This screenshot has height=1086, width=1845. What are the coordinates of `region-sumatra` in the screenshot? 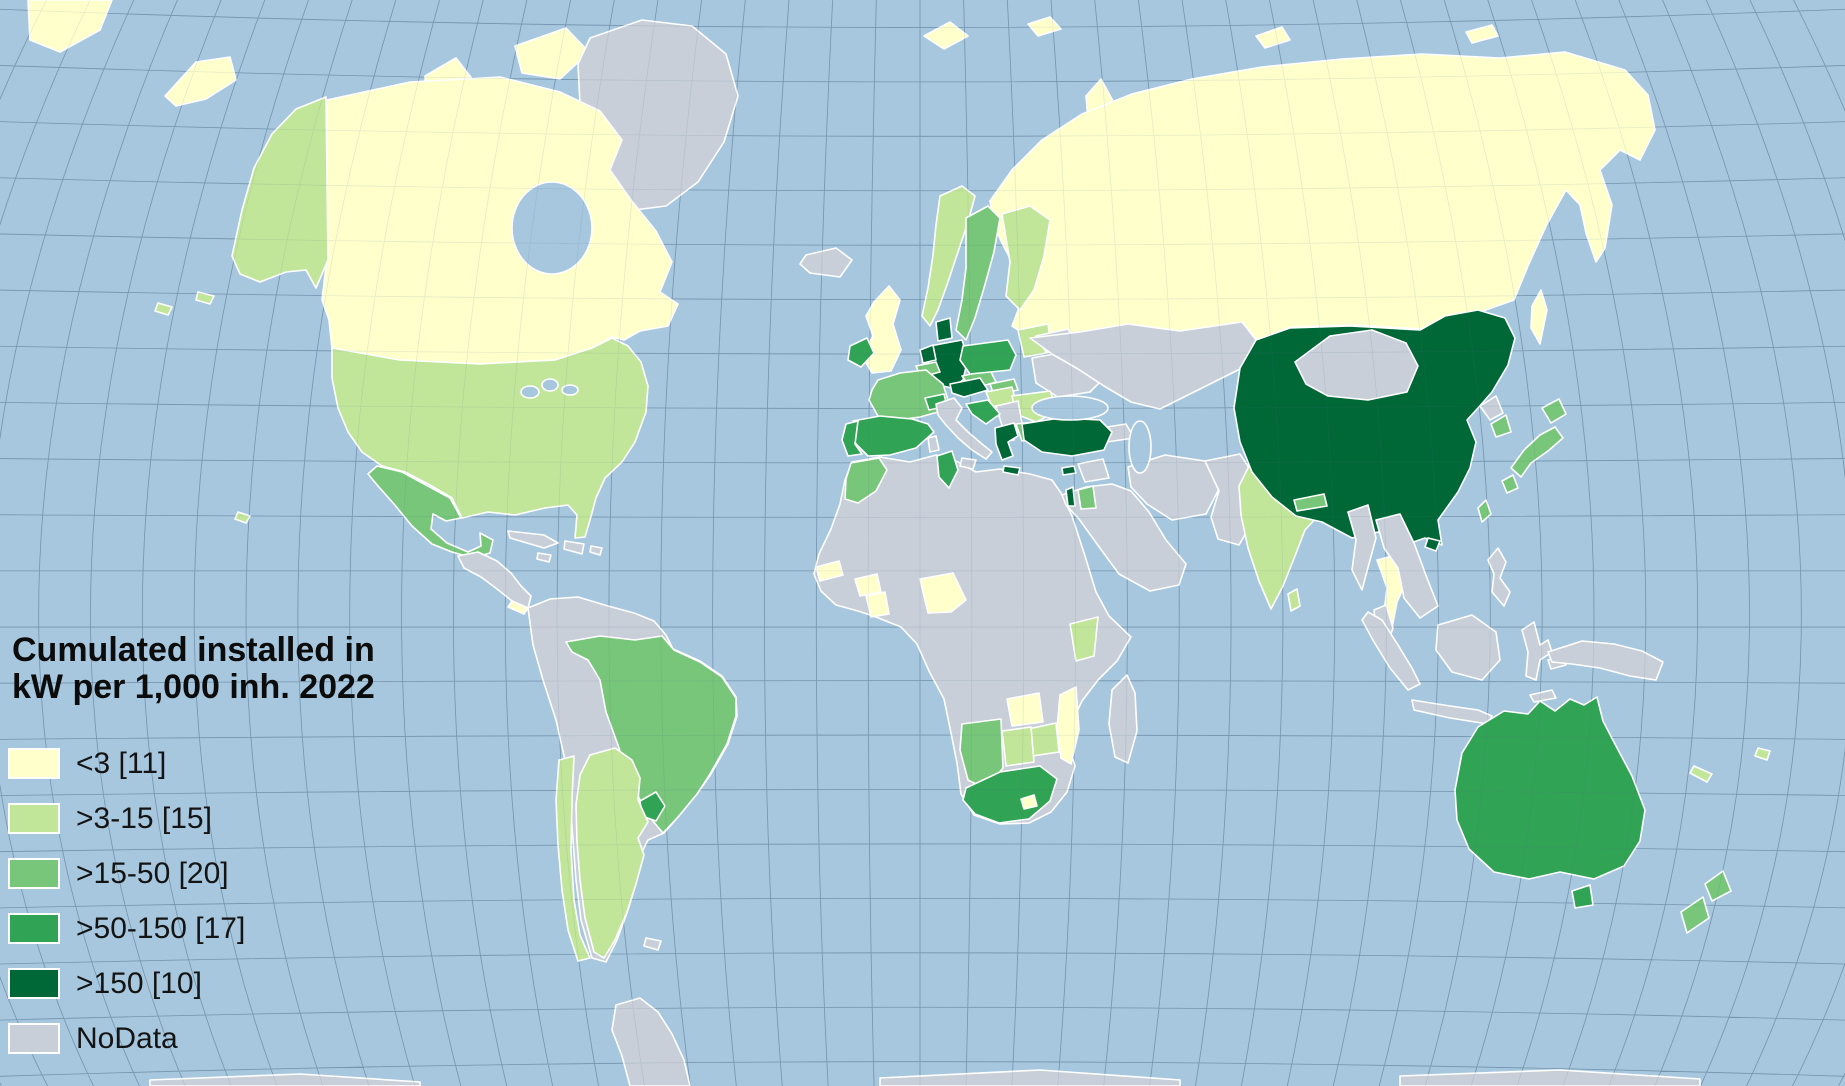 It's located at (1391, 651).